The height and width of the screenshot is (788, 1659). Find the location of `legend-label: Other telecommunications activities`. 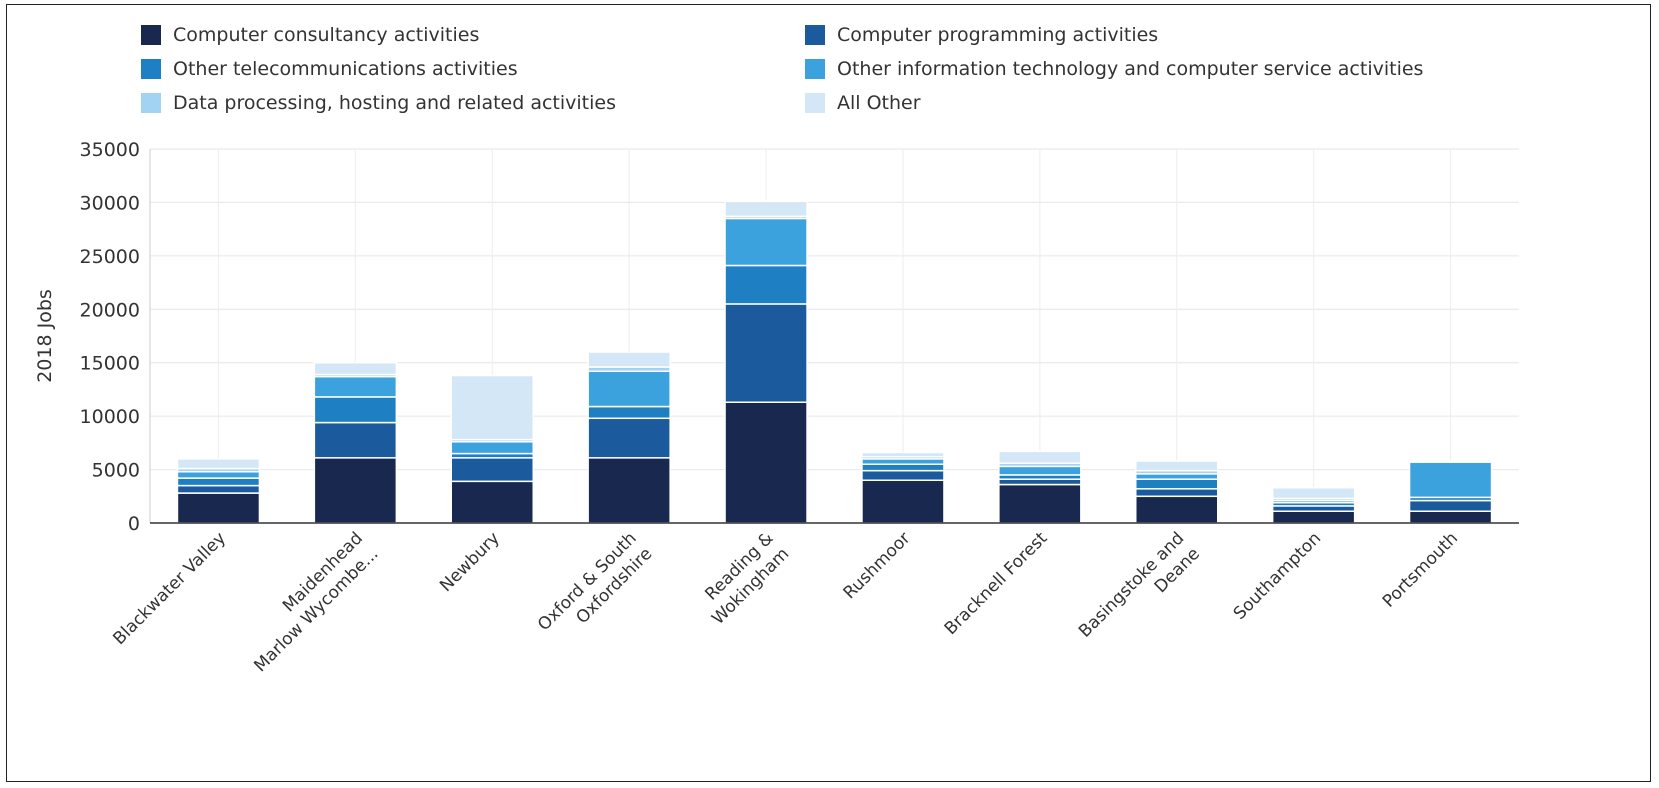

legend-label: Other telecommunications activities is located at coordinates (345, 69).